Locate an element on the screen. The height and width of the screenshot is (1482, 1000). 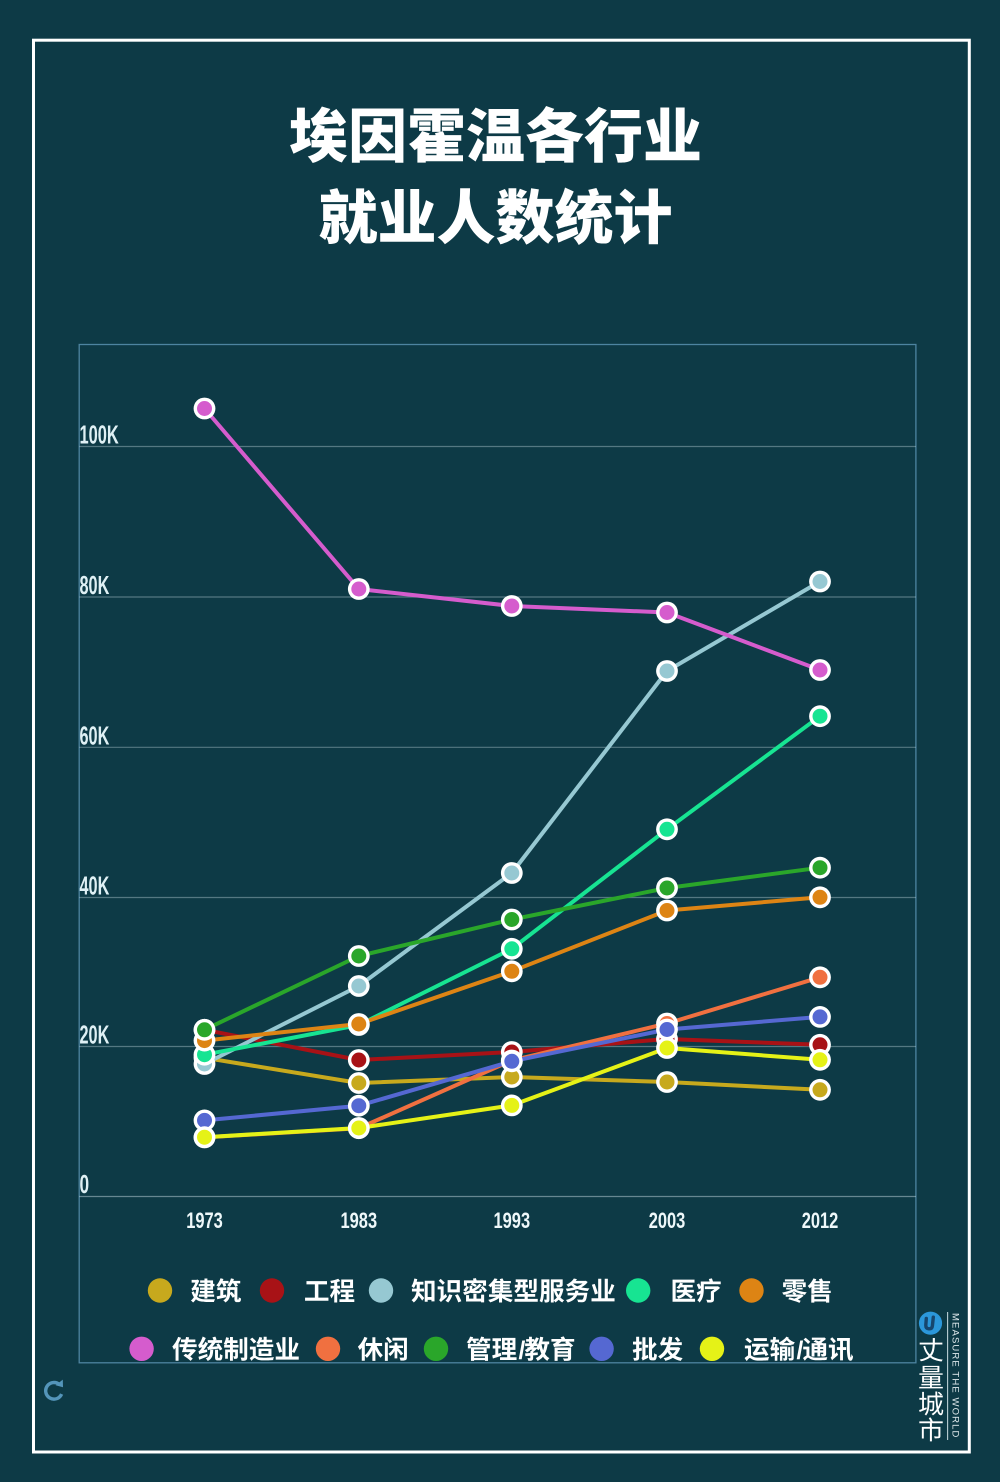
svg-text: 60K is located at coordinates (95, 735).